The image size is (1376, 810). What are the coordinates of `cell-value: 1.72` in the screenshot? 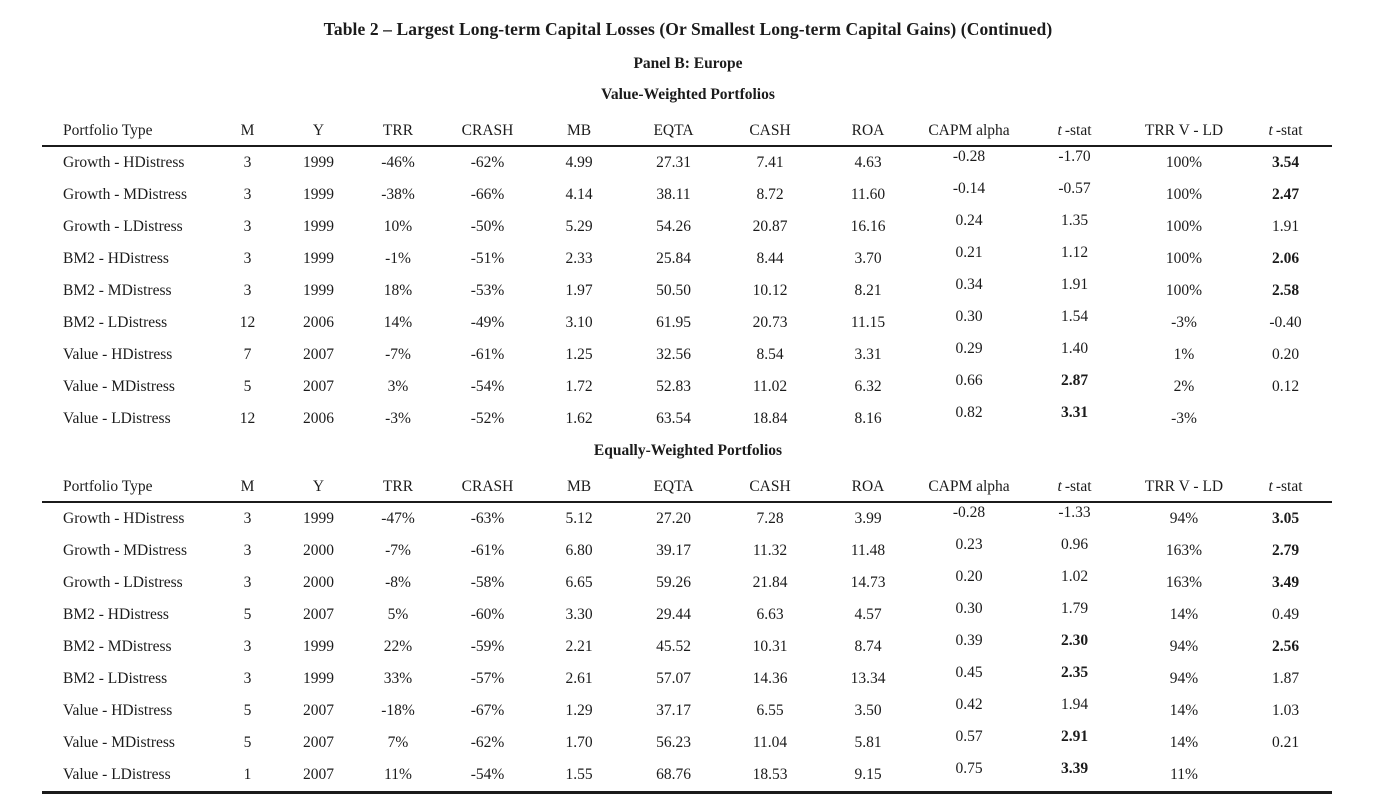 It's located at (579, 386).